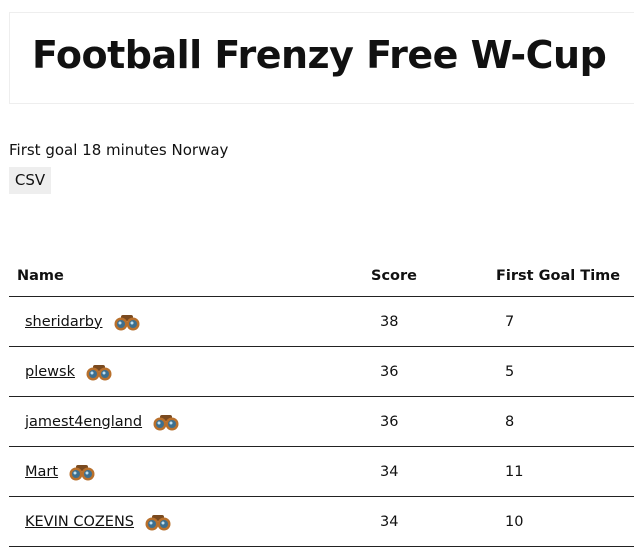 Image resolution: width=634 pixels, height=549 pixels. I want to click on table-cell: 7, so click(565, 321).